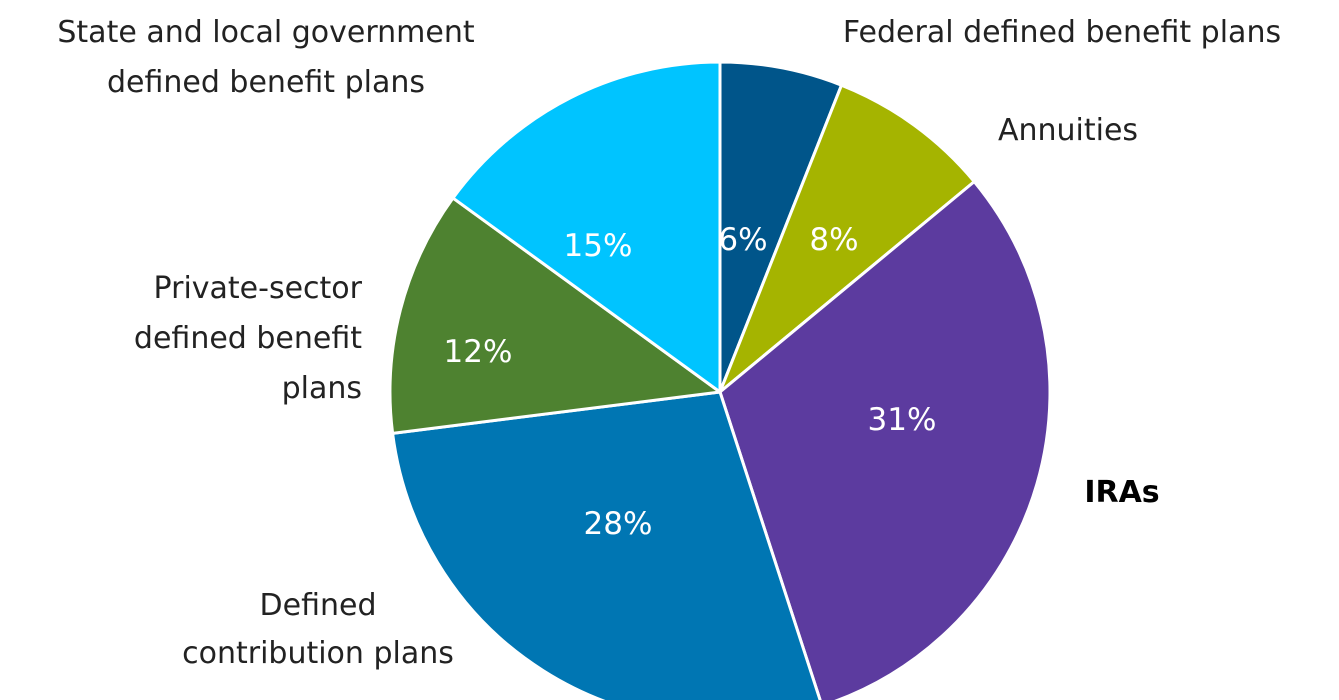  What do you see at coordinates (265, 32) in the screenshot?
I see `slice-category-label-line: State and local government` at bounding box center [265, 32].